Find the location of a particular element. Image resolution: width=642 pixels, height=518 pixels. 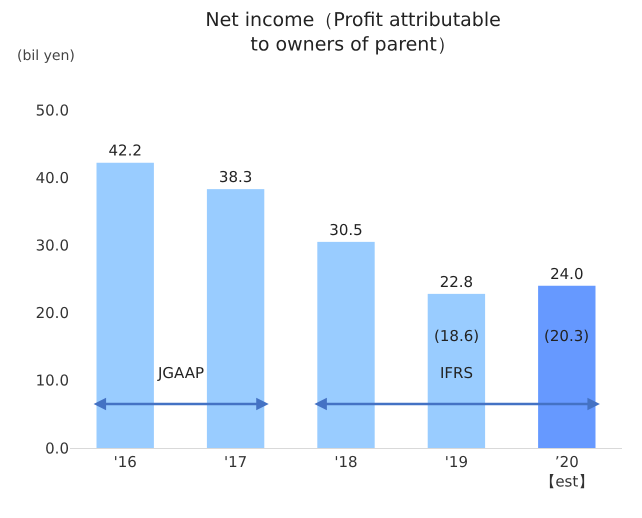

data-label: 38.3 is located at coordinates (235, 177).